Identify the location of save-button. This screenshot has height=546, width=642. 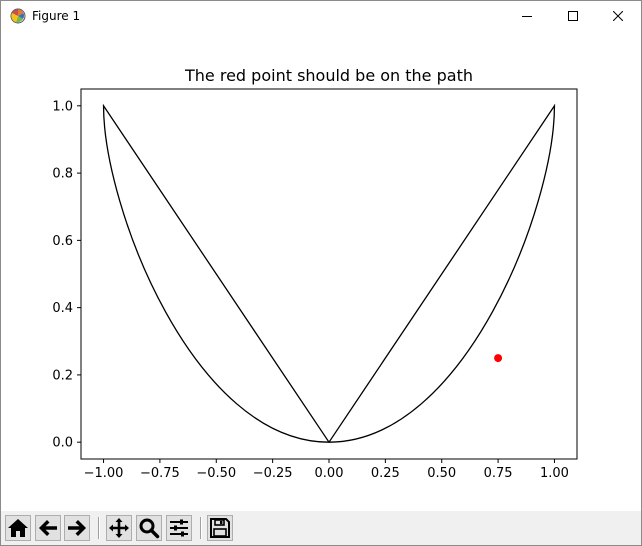
(220, 528).